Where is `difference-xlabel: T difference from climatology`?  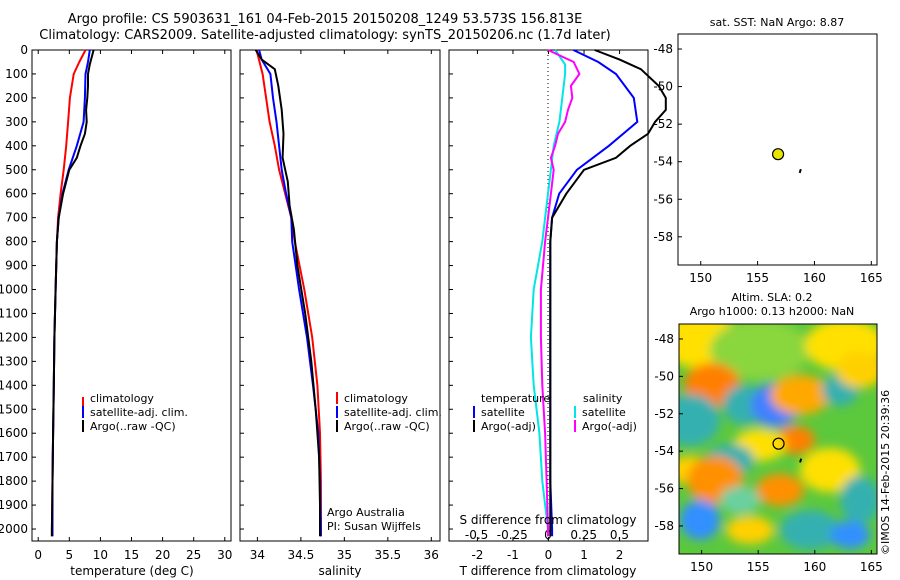 difference-xlabel: T difference from climatology is located at coordinates (548, 571).